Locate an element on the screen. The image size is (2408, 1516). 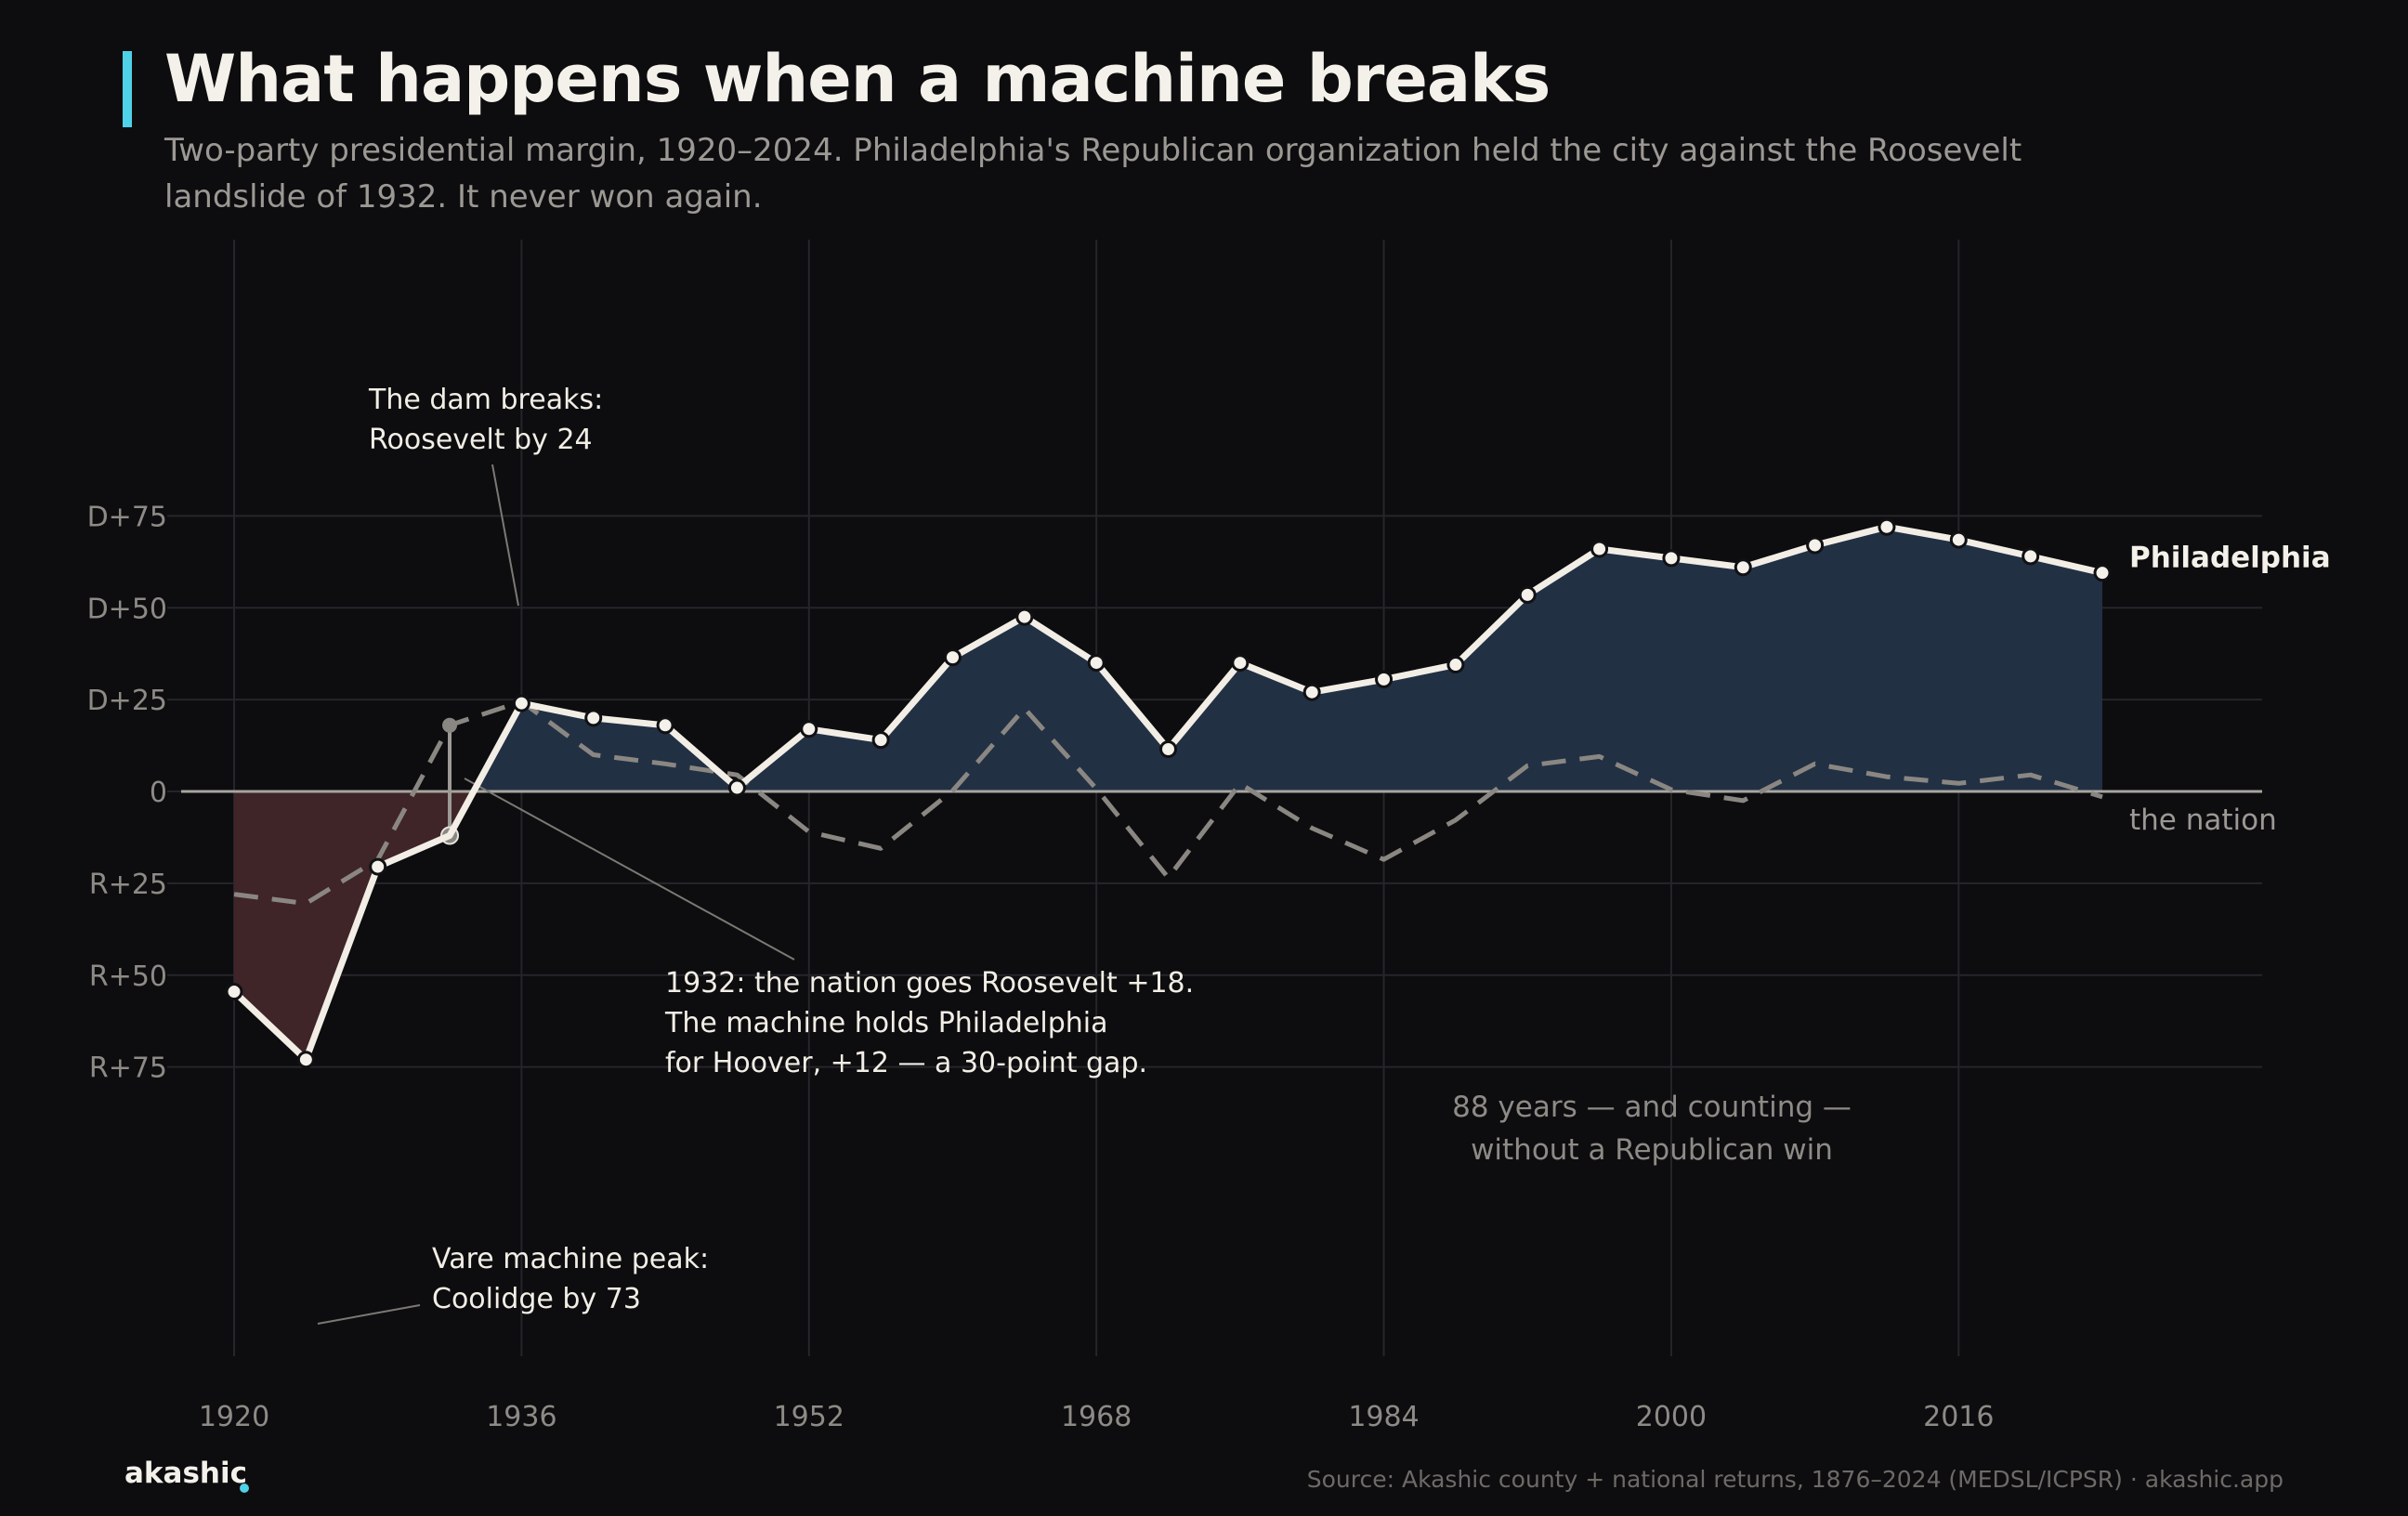
annotation-line: without a Republican win is located at coordinates (1652, 1150).